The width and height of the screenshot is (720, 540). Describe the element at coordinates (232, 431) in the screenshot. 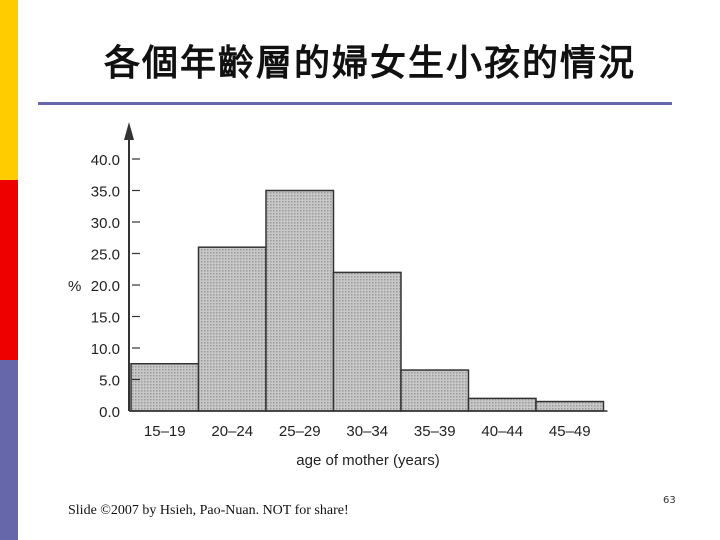

I see `x-tick-label: 20–24` at that location.